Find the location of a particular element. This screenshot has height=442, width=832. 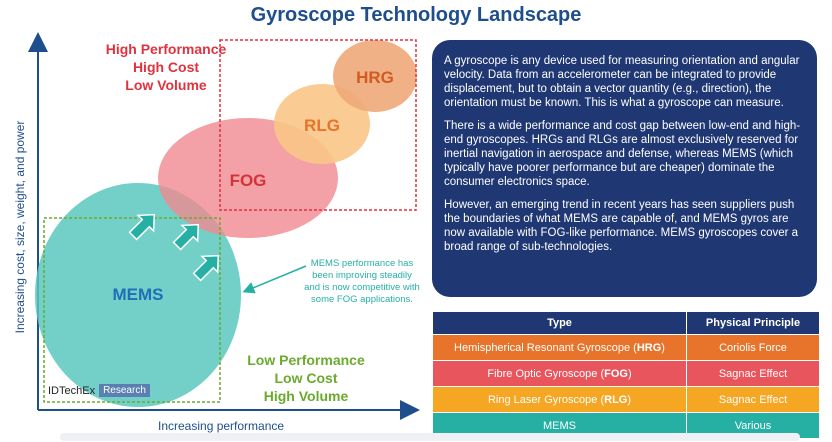

type-text: Hemispherical Resonant Gyroscope ( is located at coordinates (545, 347).